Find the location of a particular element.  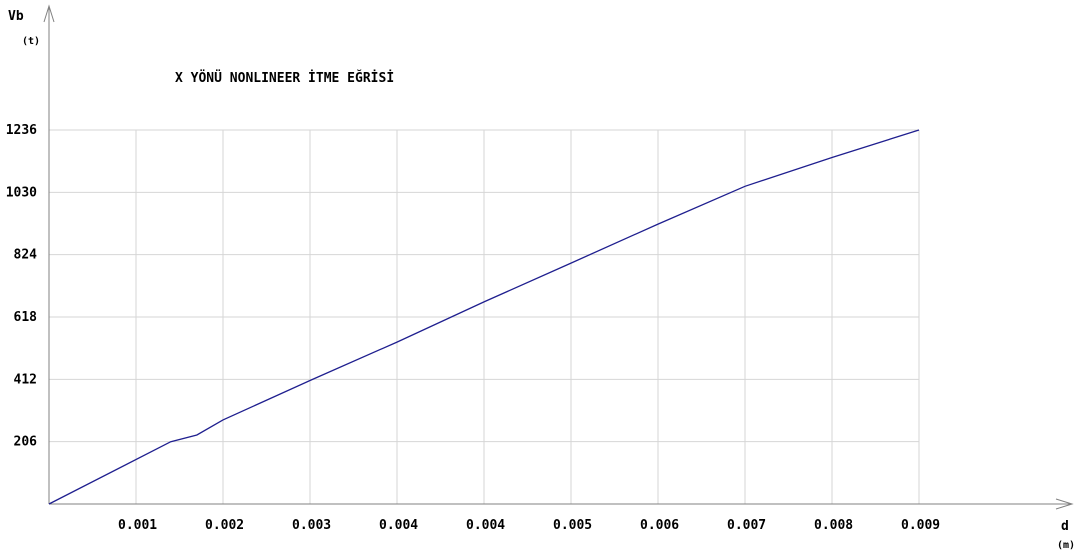

y-axis-arrow is located at coordinates (49, 13).